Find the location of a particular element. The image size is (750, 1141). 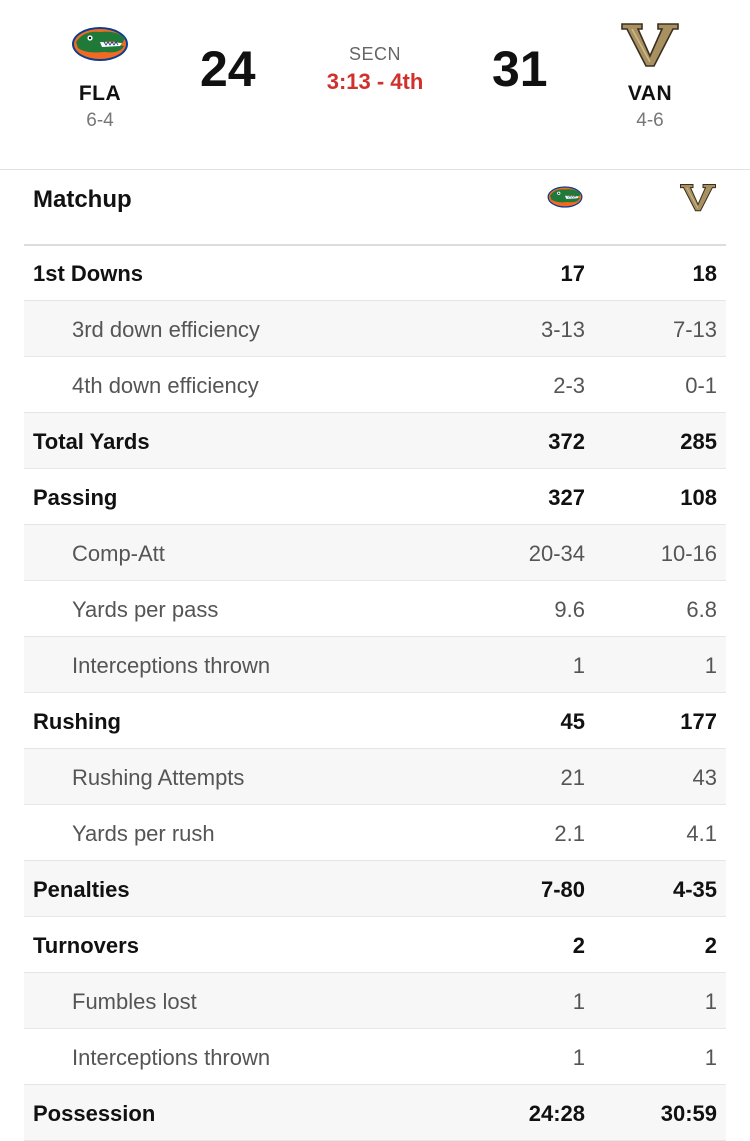

stat-label: Fumbles lost is located at coordinates (134, 1001).